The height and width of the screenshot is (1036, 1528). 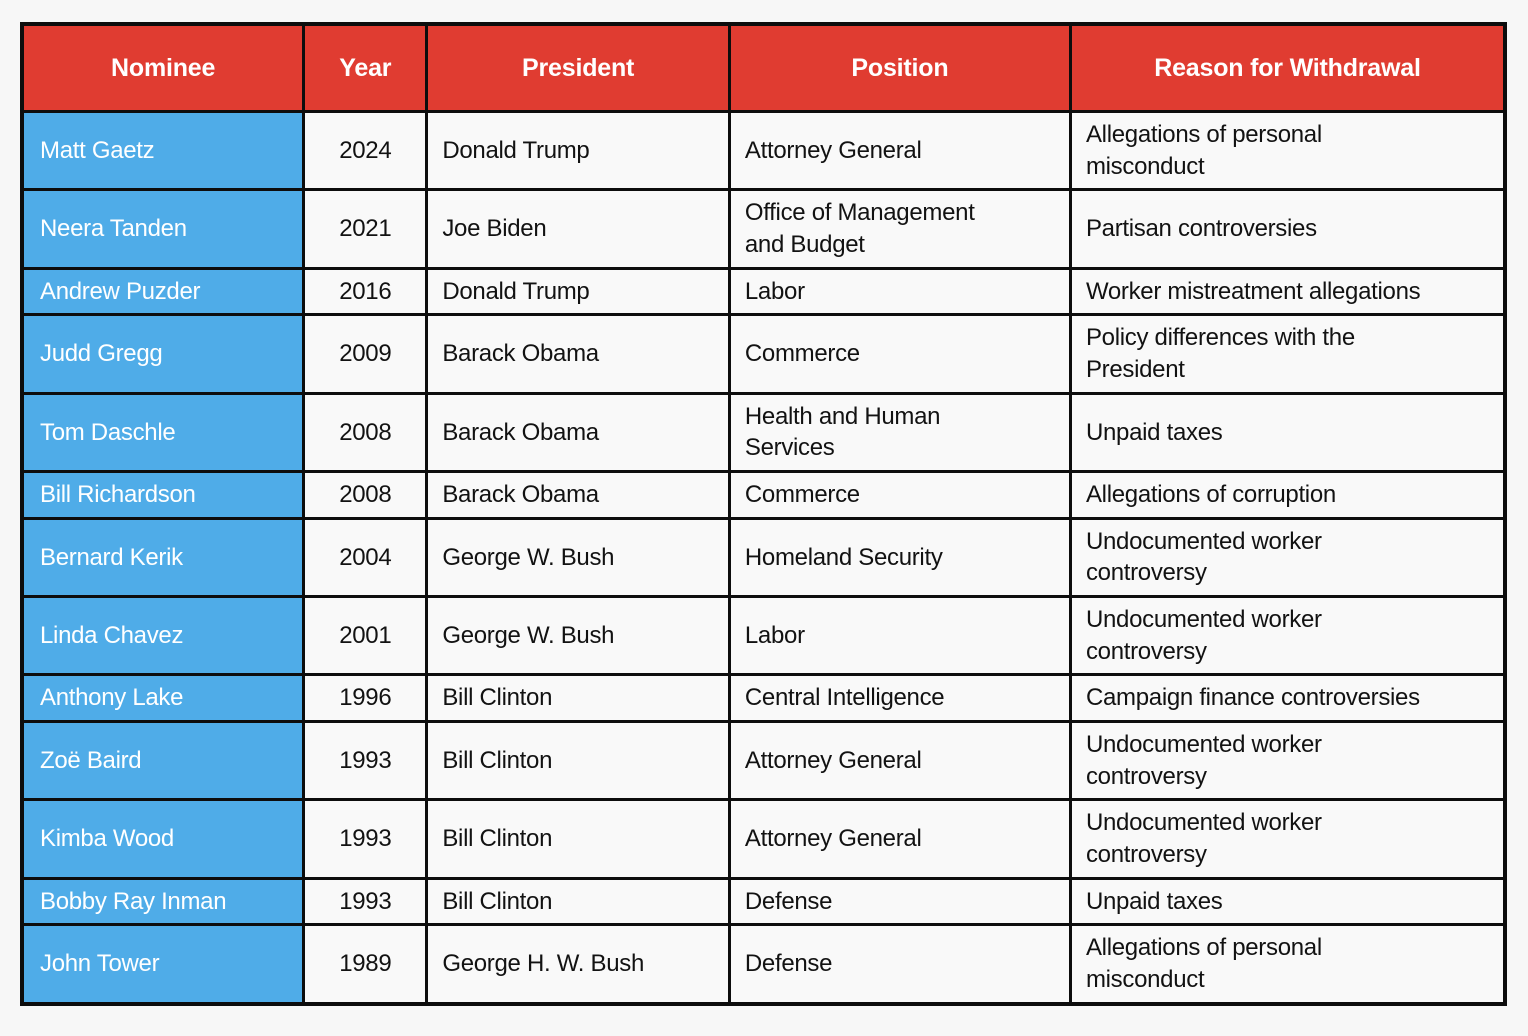 I want to click on column-header-nominee: Nominee, so click(x=163, y=67).